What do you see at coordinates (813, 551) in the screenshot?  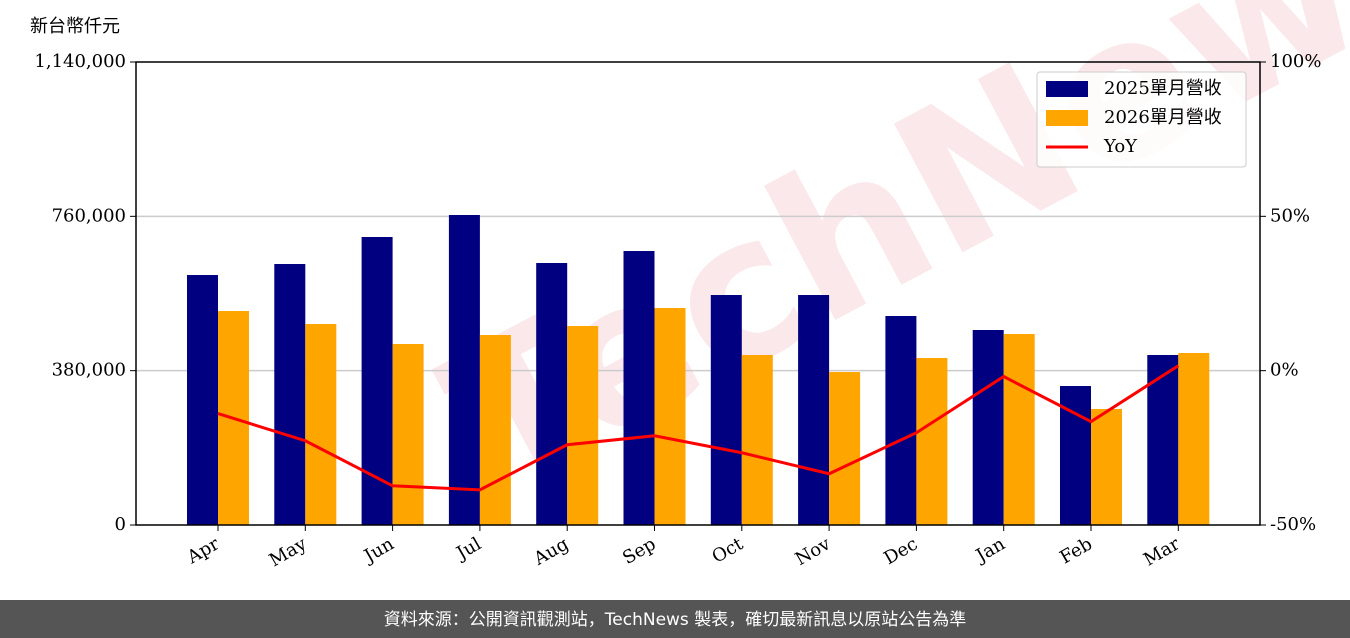 I see `x-tick-label: Nov` at bounding box center [813, 551].